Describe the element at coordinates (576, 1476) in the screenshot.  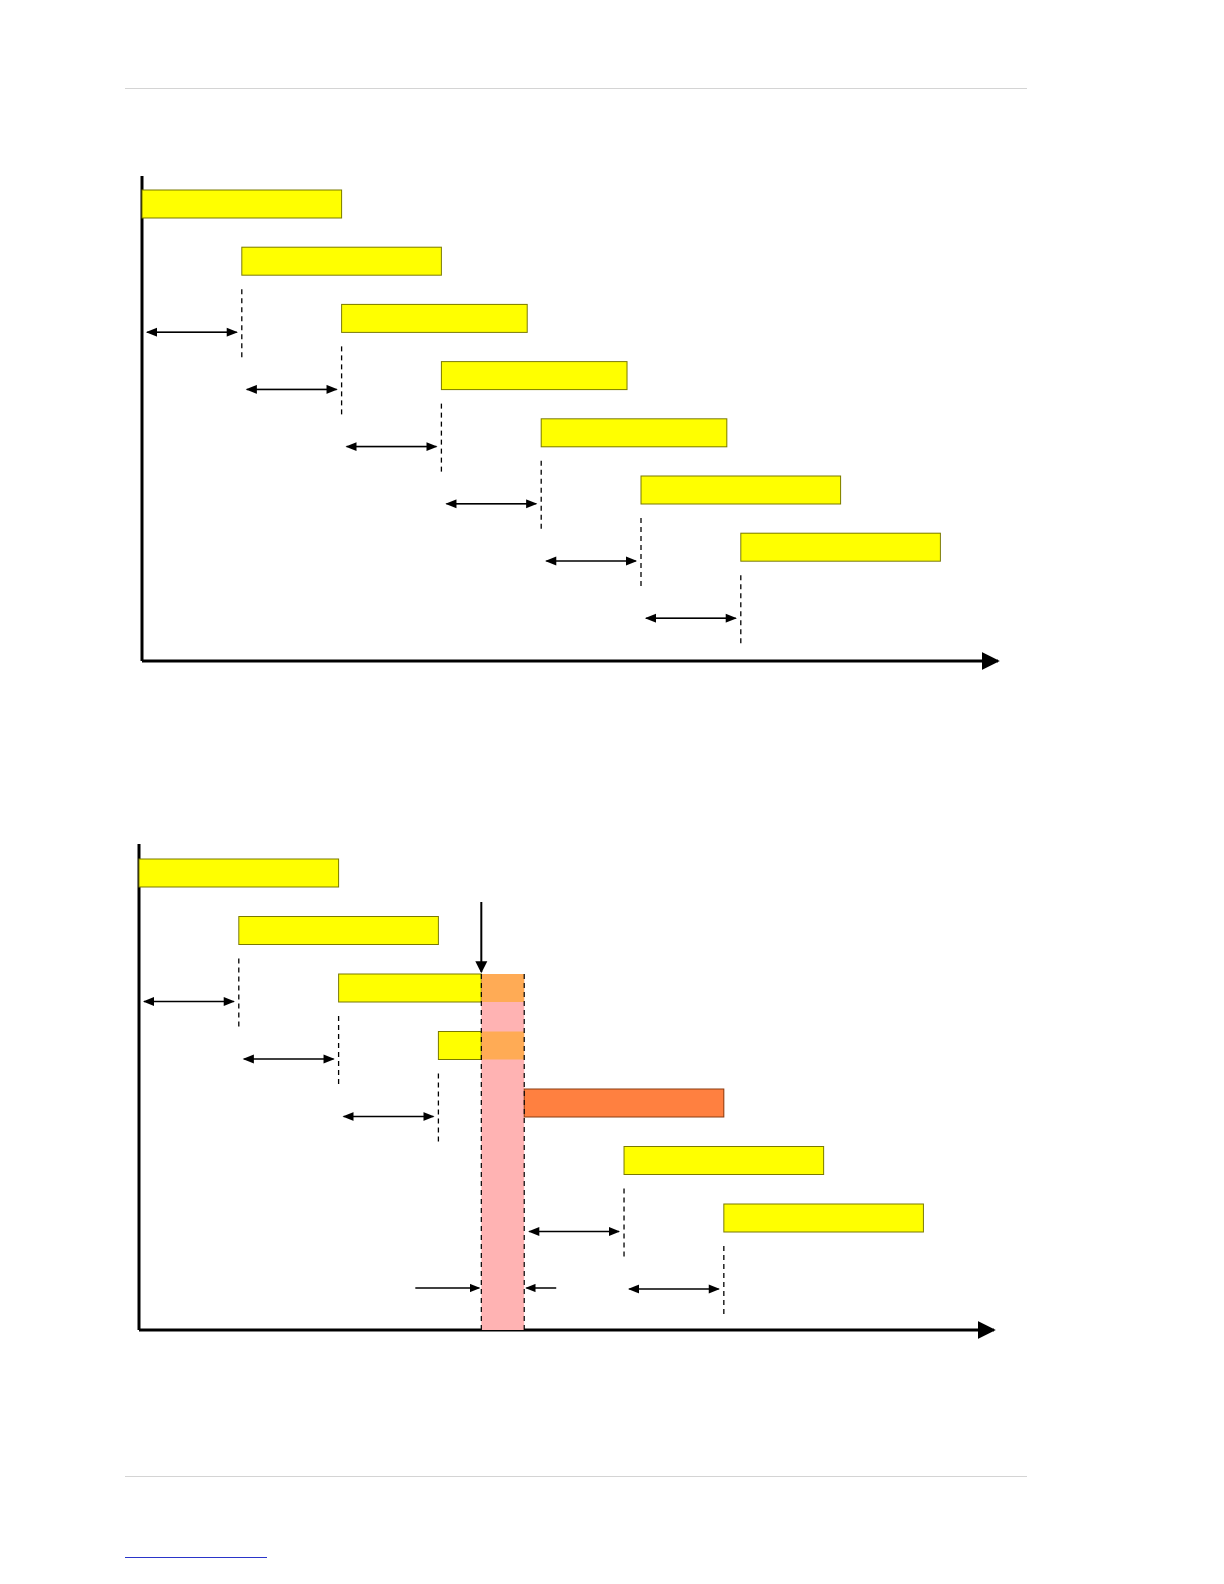
I see `footer-rule` at that location.